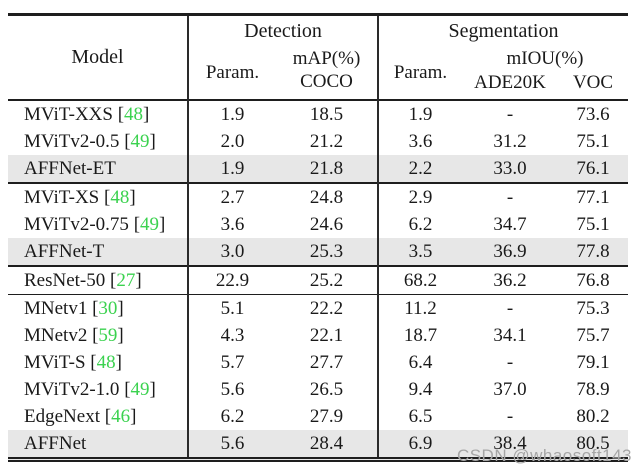  Describe the element at coordinates (510, 389) in the screenshot. I see `ade20k-cell: 37.0` at that location.